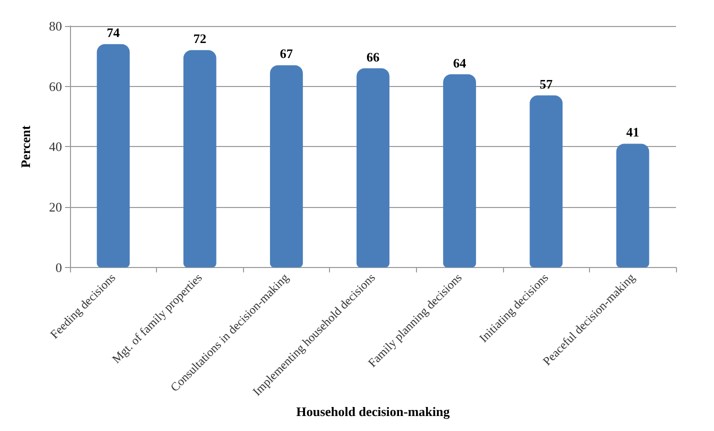  Describe the element at coordinates (373, 411) in the screenshot. I see `x-axis-title: Household decision-making` at that location.